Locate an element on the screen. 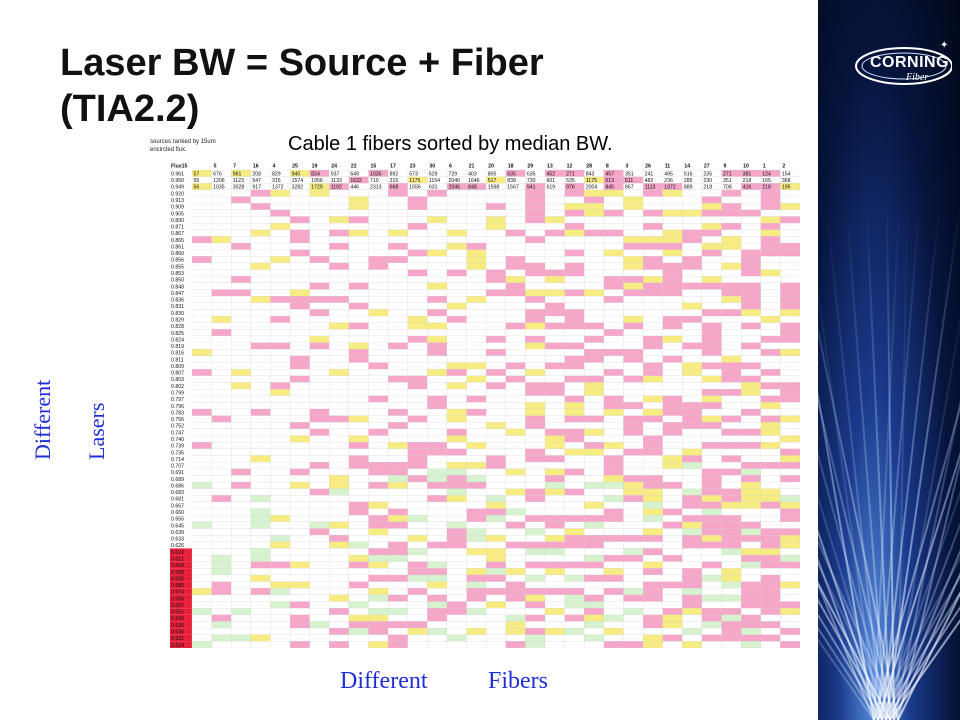 The height and width of the screenshot is (720, 960). row-label: 0.905 is located at coordinates (177, 214).